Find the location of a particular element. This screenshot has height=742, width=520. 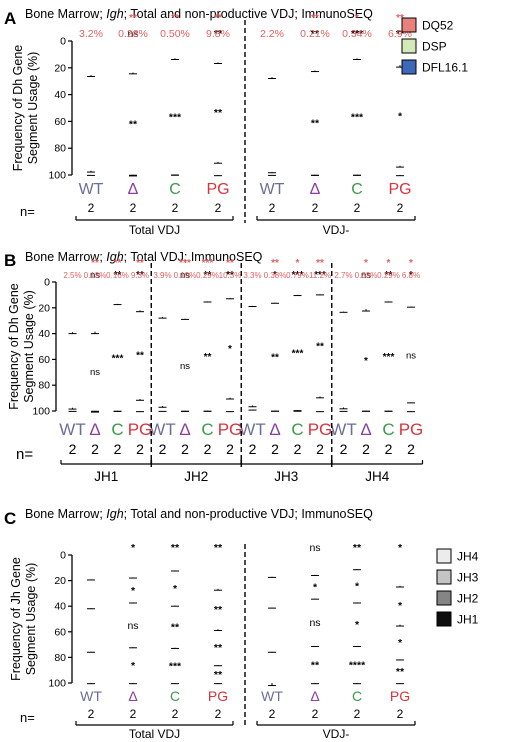

group-label: VDJ- is located at coordinates (336, 734).